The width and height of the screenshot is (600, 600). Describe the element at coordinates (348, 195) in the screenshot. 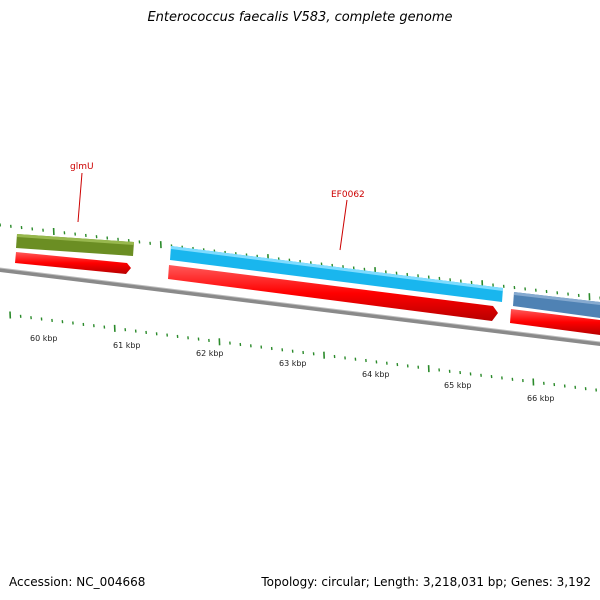

I see `gene-label-EF0062: EF0062` at that location.